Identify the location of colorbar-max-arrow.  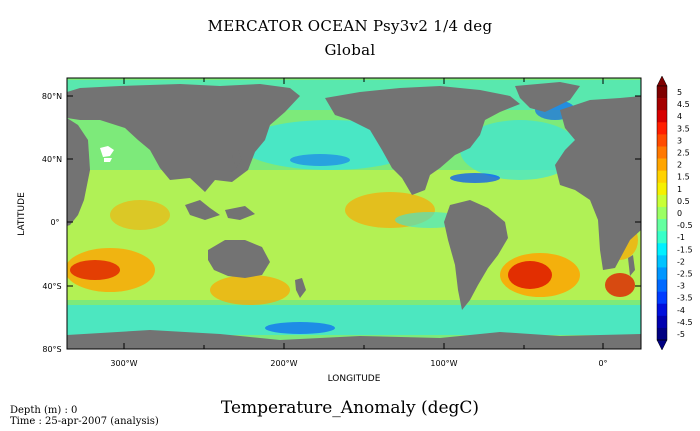
(662, 81).